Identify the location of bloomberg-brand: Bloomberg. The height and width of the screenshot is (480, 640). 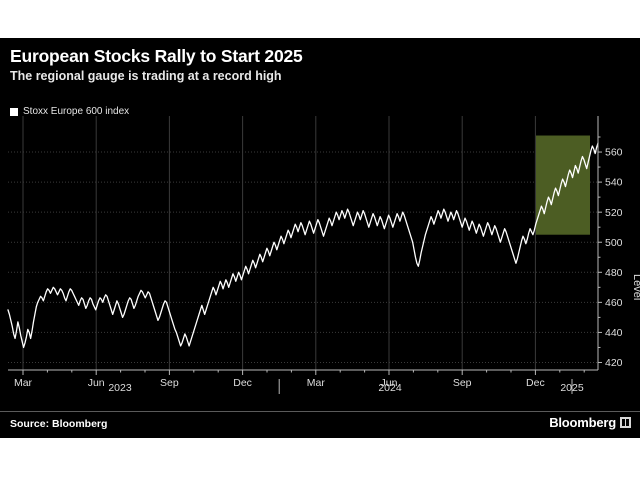
(590, 422).